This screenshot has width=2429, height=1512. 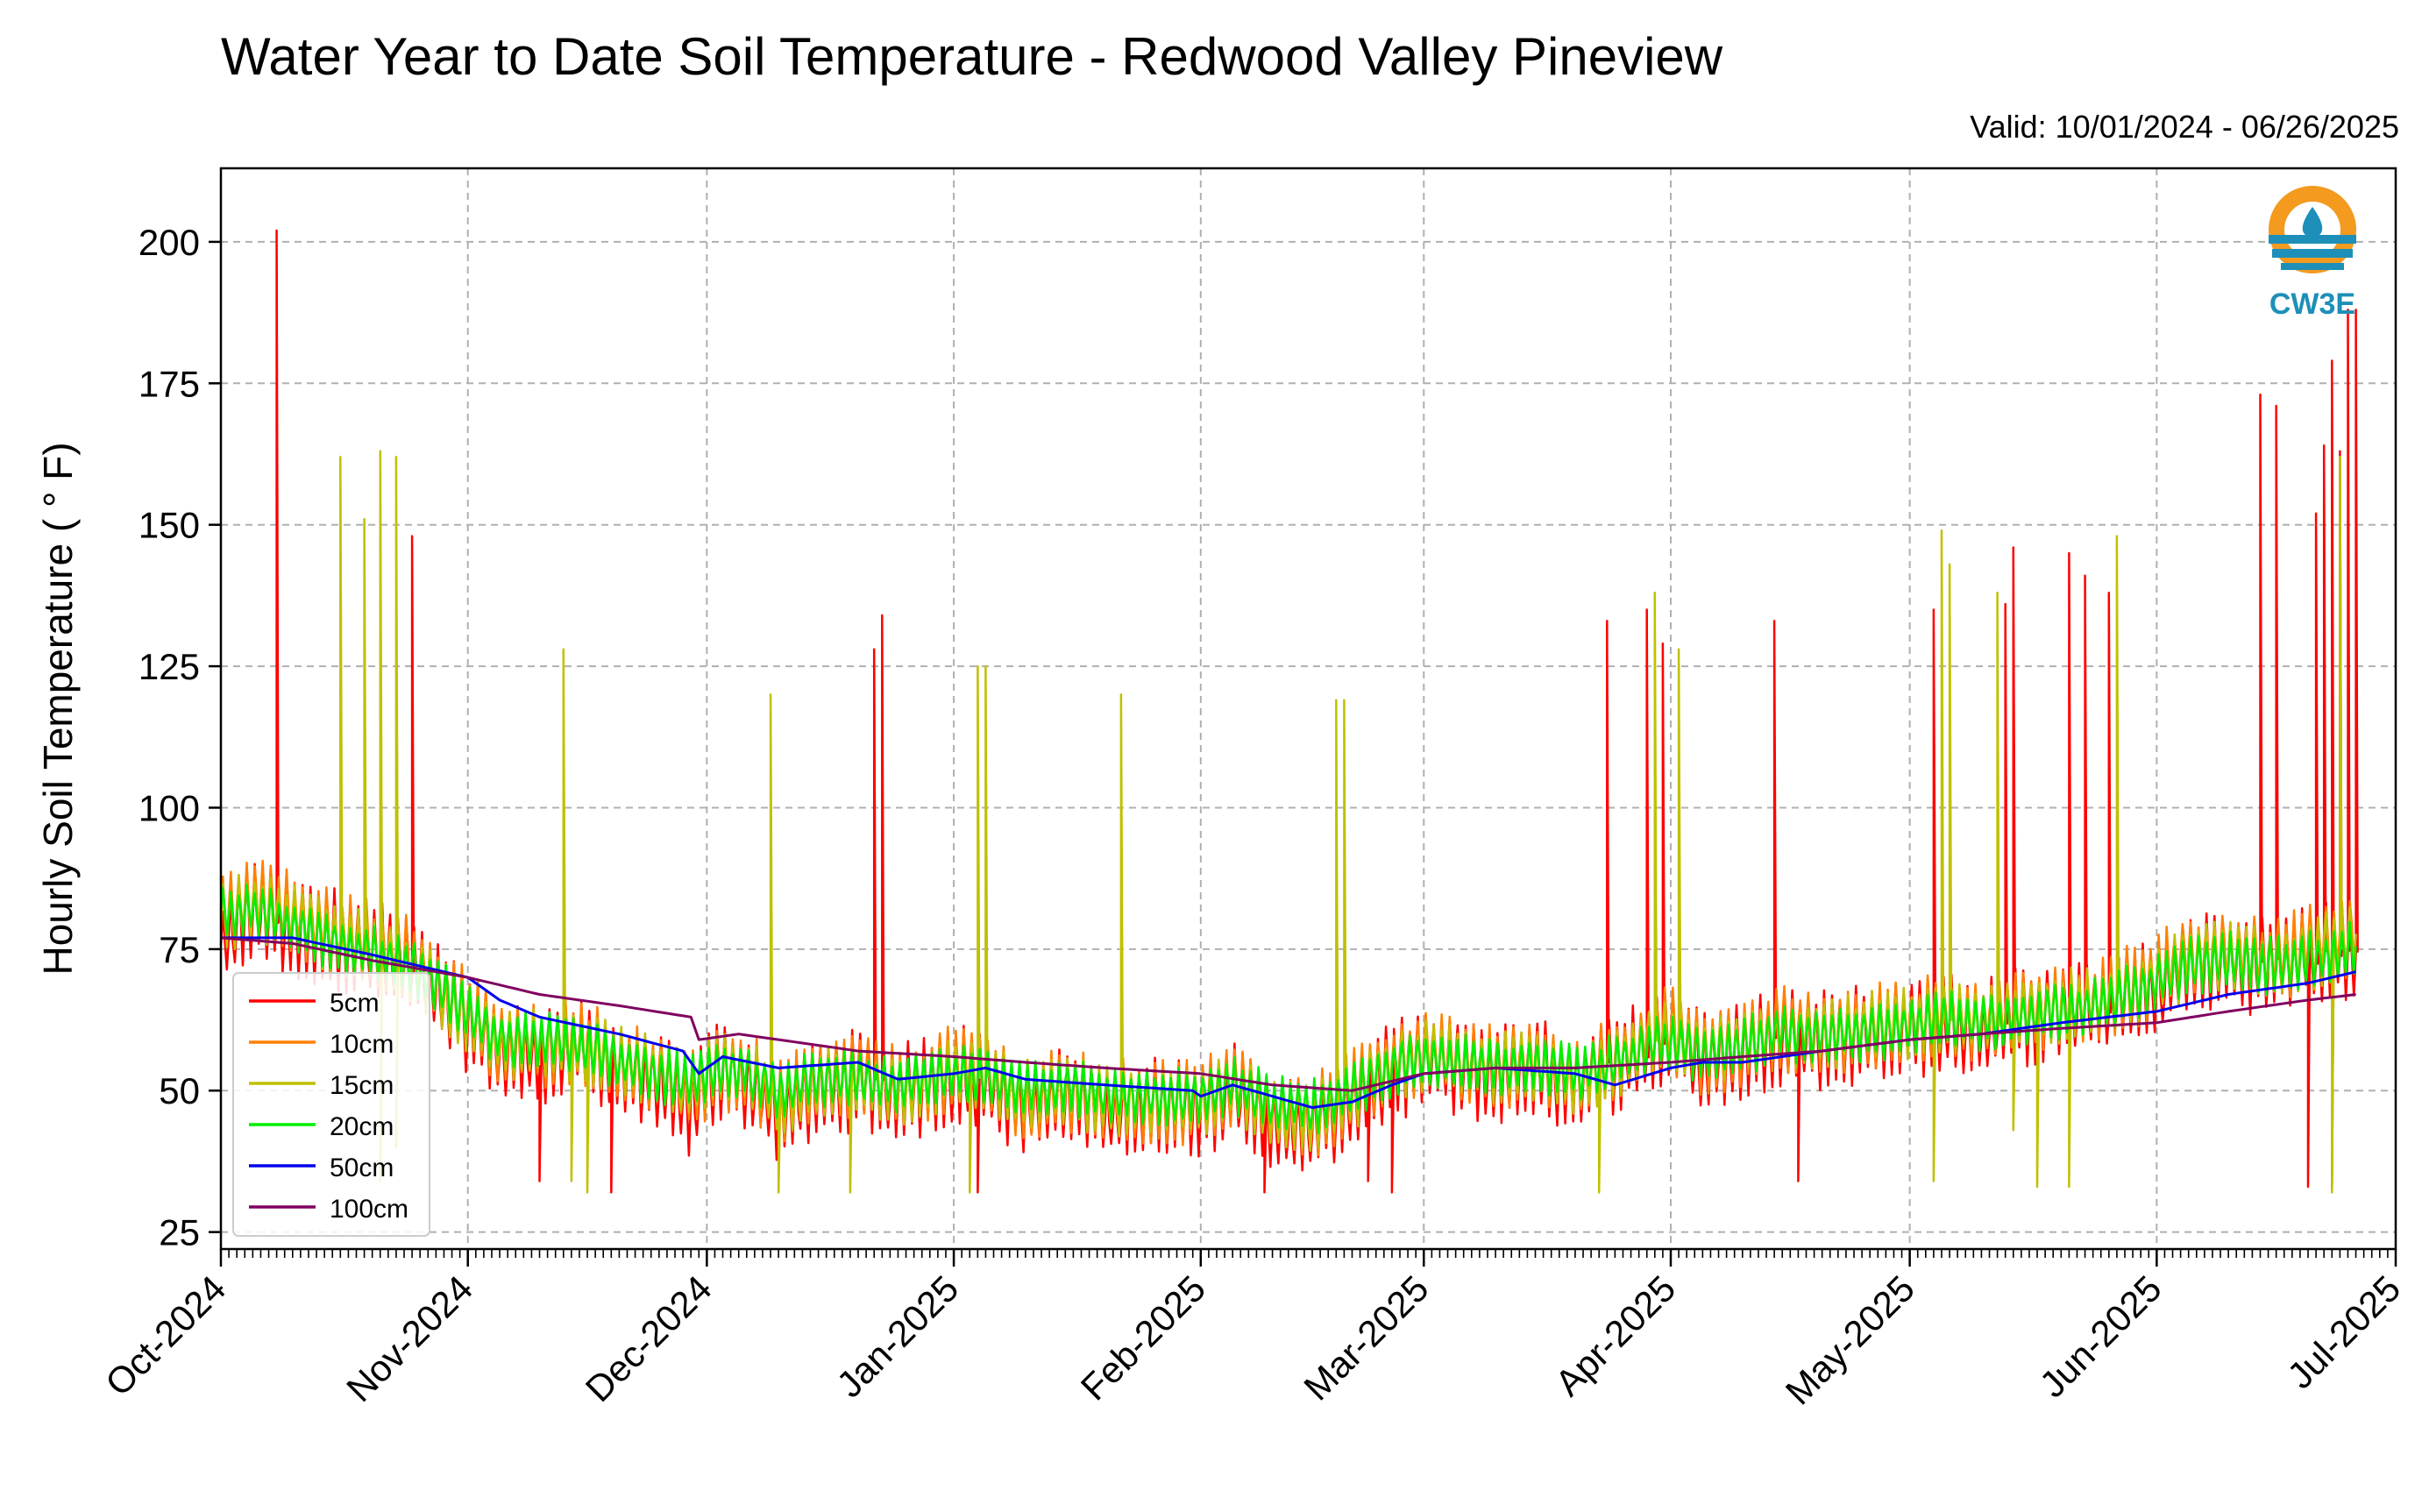 What do you see at coordinates (169, 807) in the screenshot?
I see `y-tick-label: 100` at bounding box center [169, 807].